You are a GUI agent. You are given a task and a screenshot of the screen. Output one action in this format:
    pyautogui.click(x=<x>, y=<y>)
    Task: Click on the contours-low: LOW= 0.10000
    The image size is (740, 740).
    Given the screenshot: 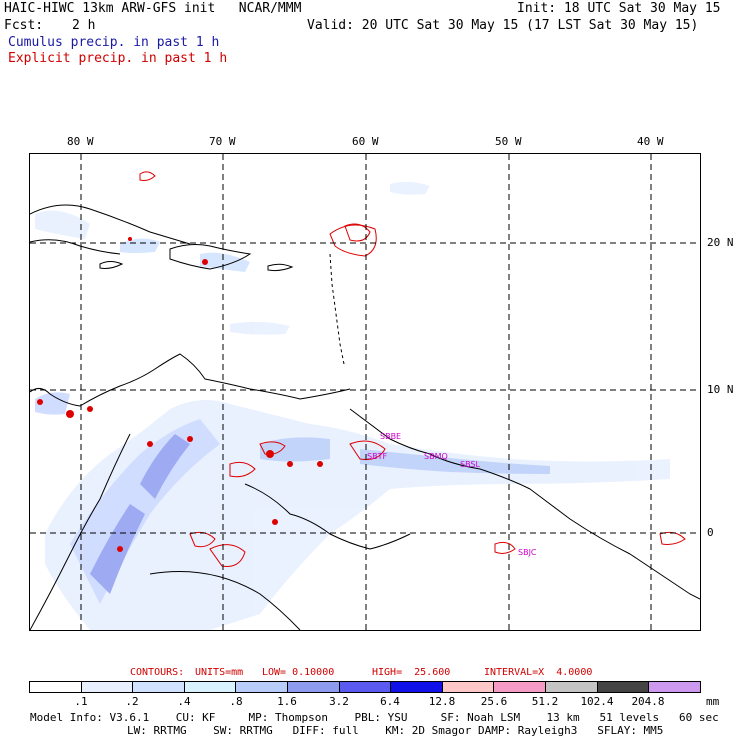 What is the action you would take?
    pyautogui.click(x=298, y=672)
    